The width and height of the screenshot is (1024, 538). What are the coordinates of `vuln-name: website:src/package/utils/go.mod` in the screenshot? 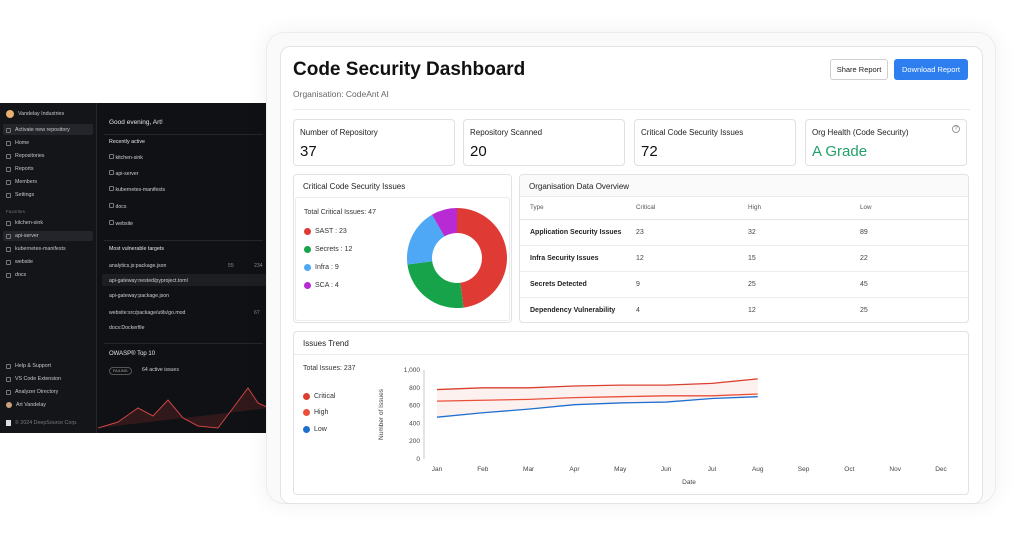 It's located at (147, 313).